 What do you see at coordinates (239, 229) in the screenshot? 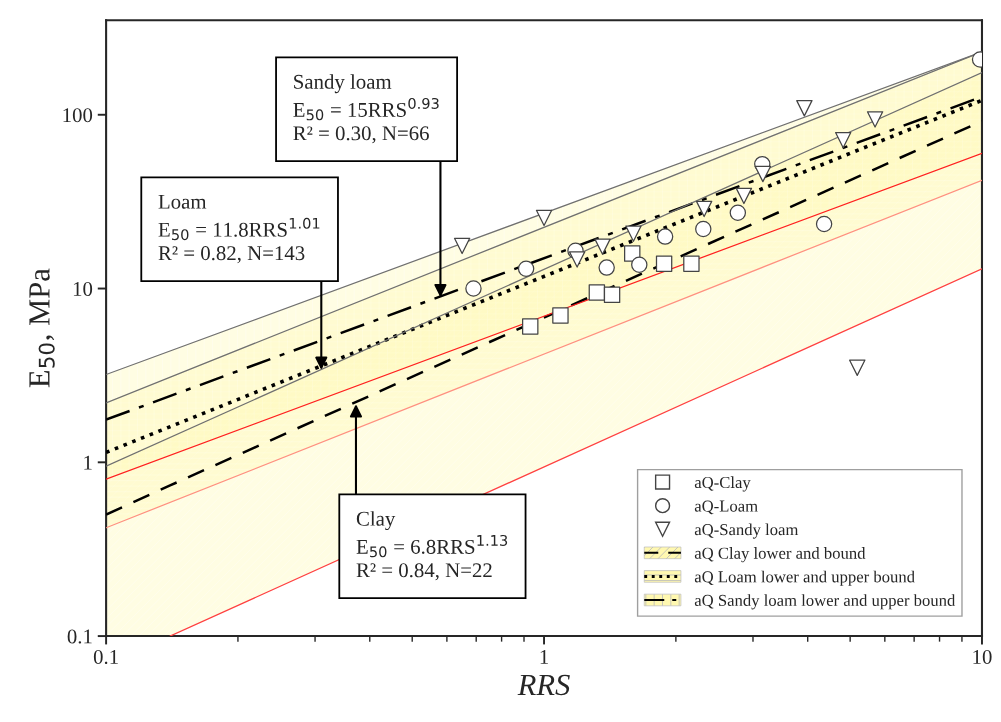
I see `annotation: Loam E$_{50}$ = 11.8RRS$^{1.01}$ R² = 0.82, N=143` at bounding box center [239, 229].